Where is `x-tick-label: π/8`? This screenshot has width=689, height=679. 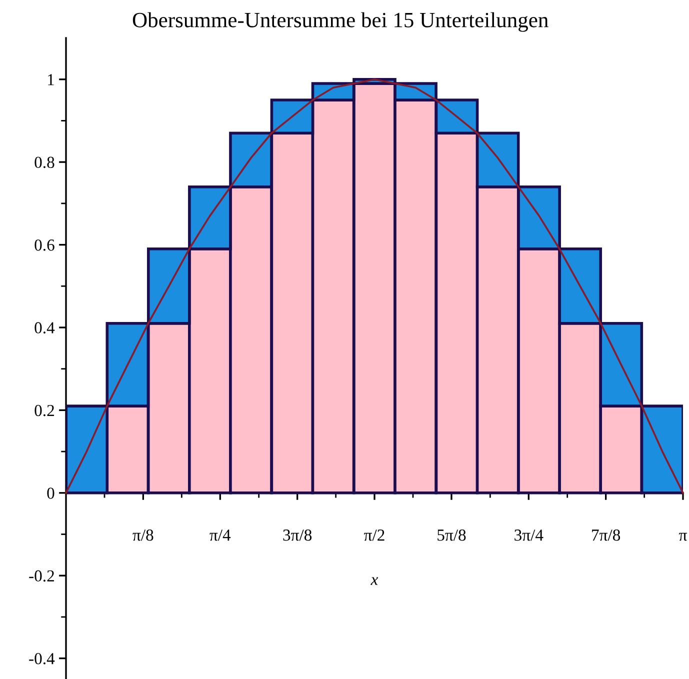
x-tick-label: π/8 is located at coordinates (143, 535).